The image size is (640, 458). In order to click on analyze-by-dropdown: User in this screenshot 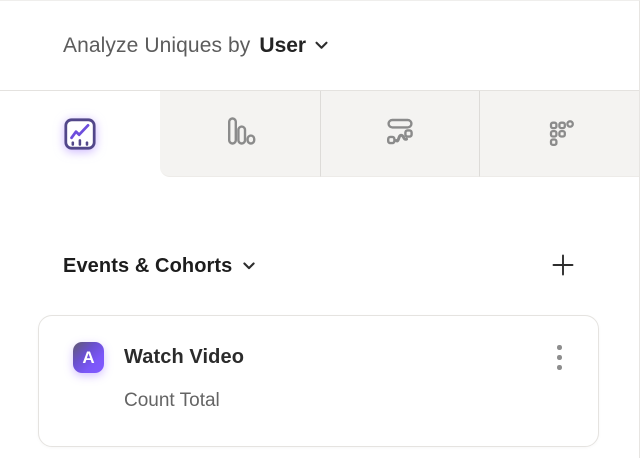, I will do `click(293, 46)`.